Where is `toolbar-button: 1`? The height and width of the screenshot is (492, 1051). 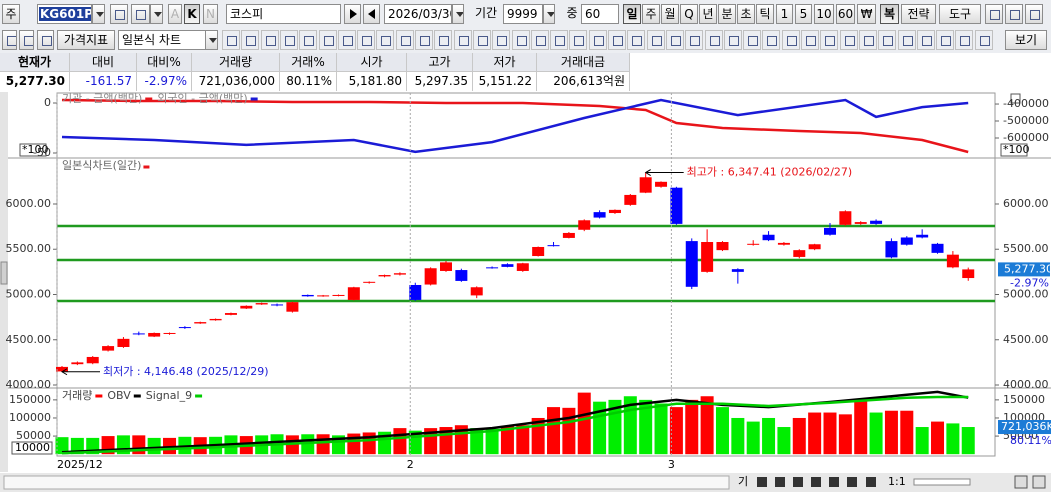
toolbar-button: 1 is located at coordinates (784, 14).